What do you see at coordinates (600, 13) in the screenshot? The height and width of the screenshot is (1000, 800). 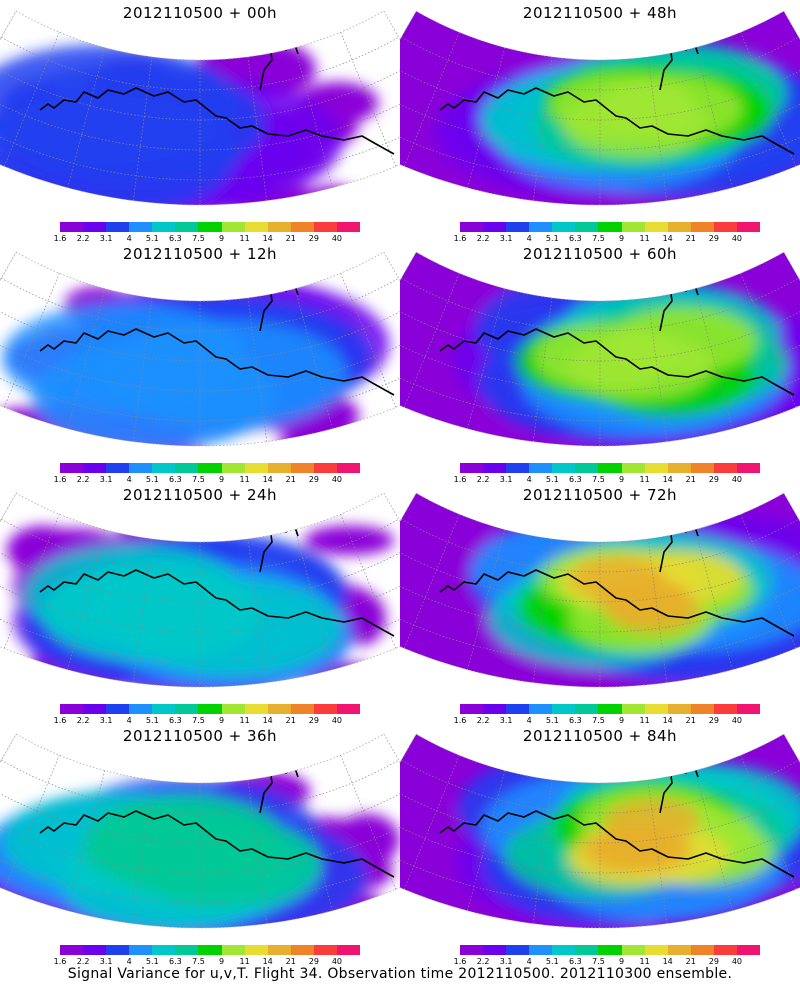 I see `panel-title: 2012110500 + 48h` at bounding box center [600, 13].